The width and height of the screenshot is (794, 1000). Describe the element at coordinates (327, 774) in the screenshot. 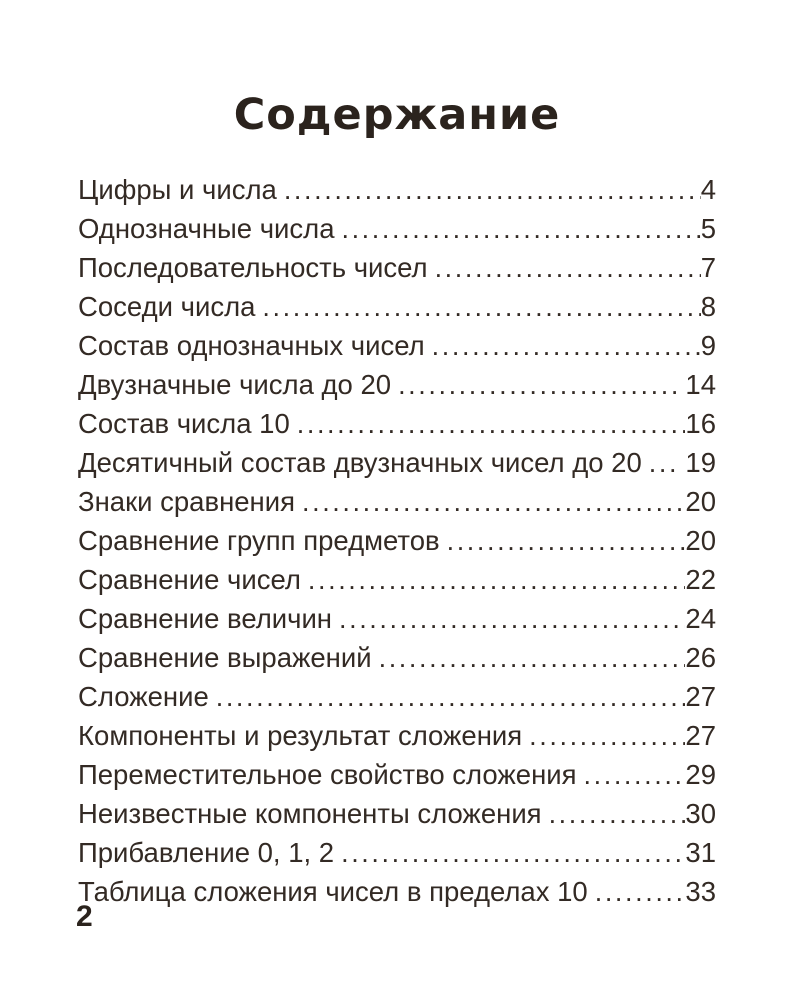

I see `toc-entry-label: Переместительное свойство сложения` at that location.